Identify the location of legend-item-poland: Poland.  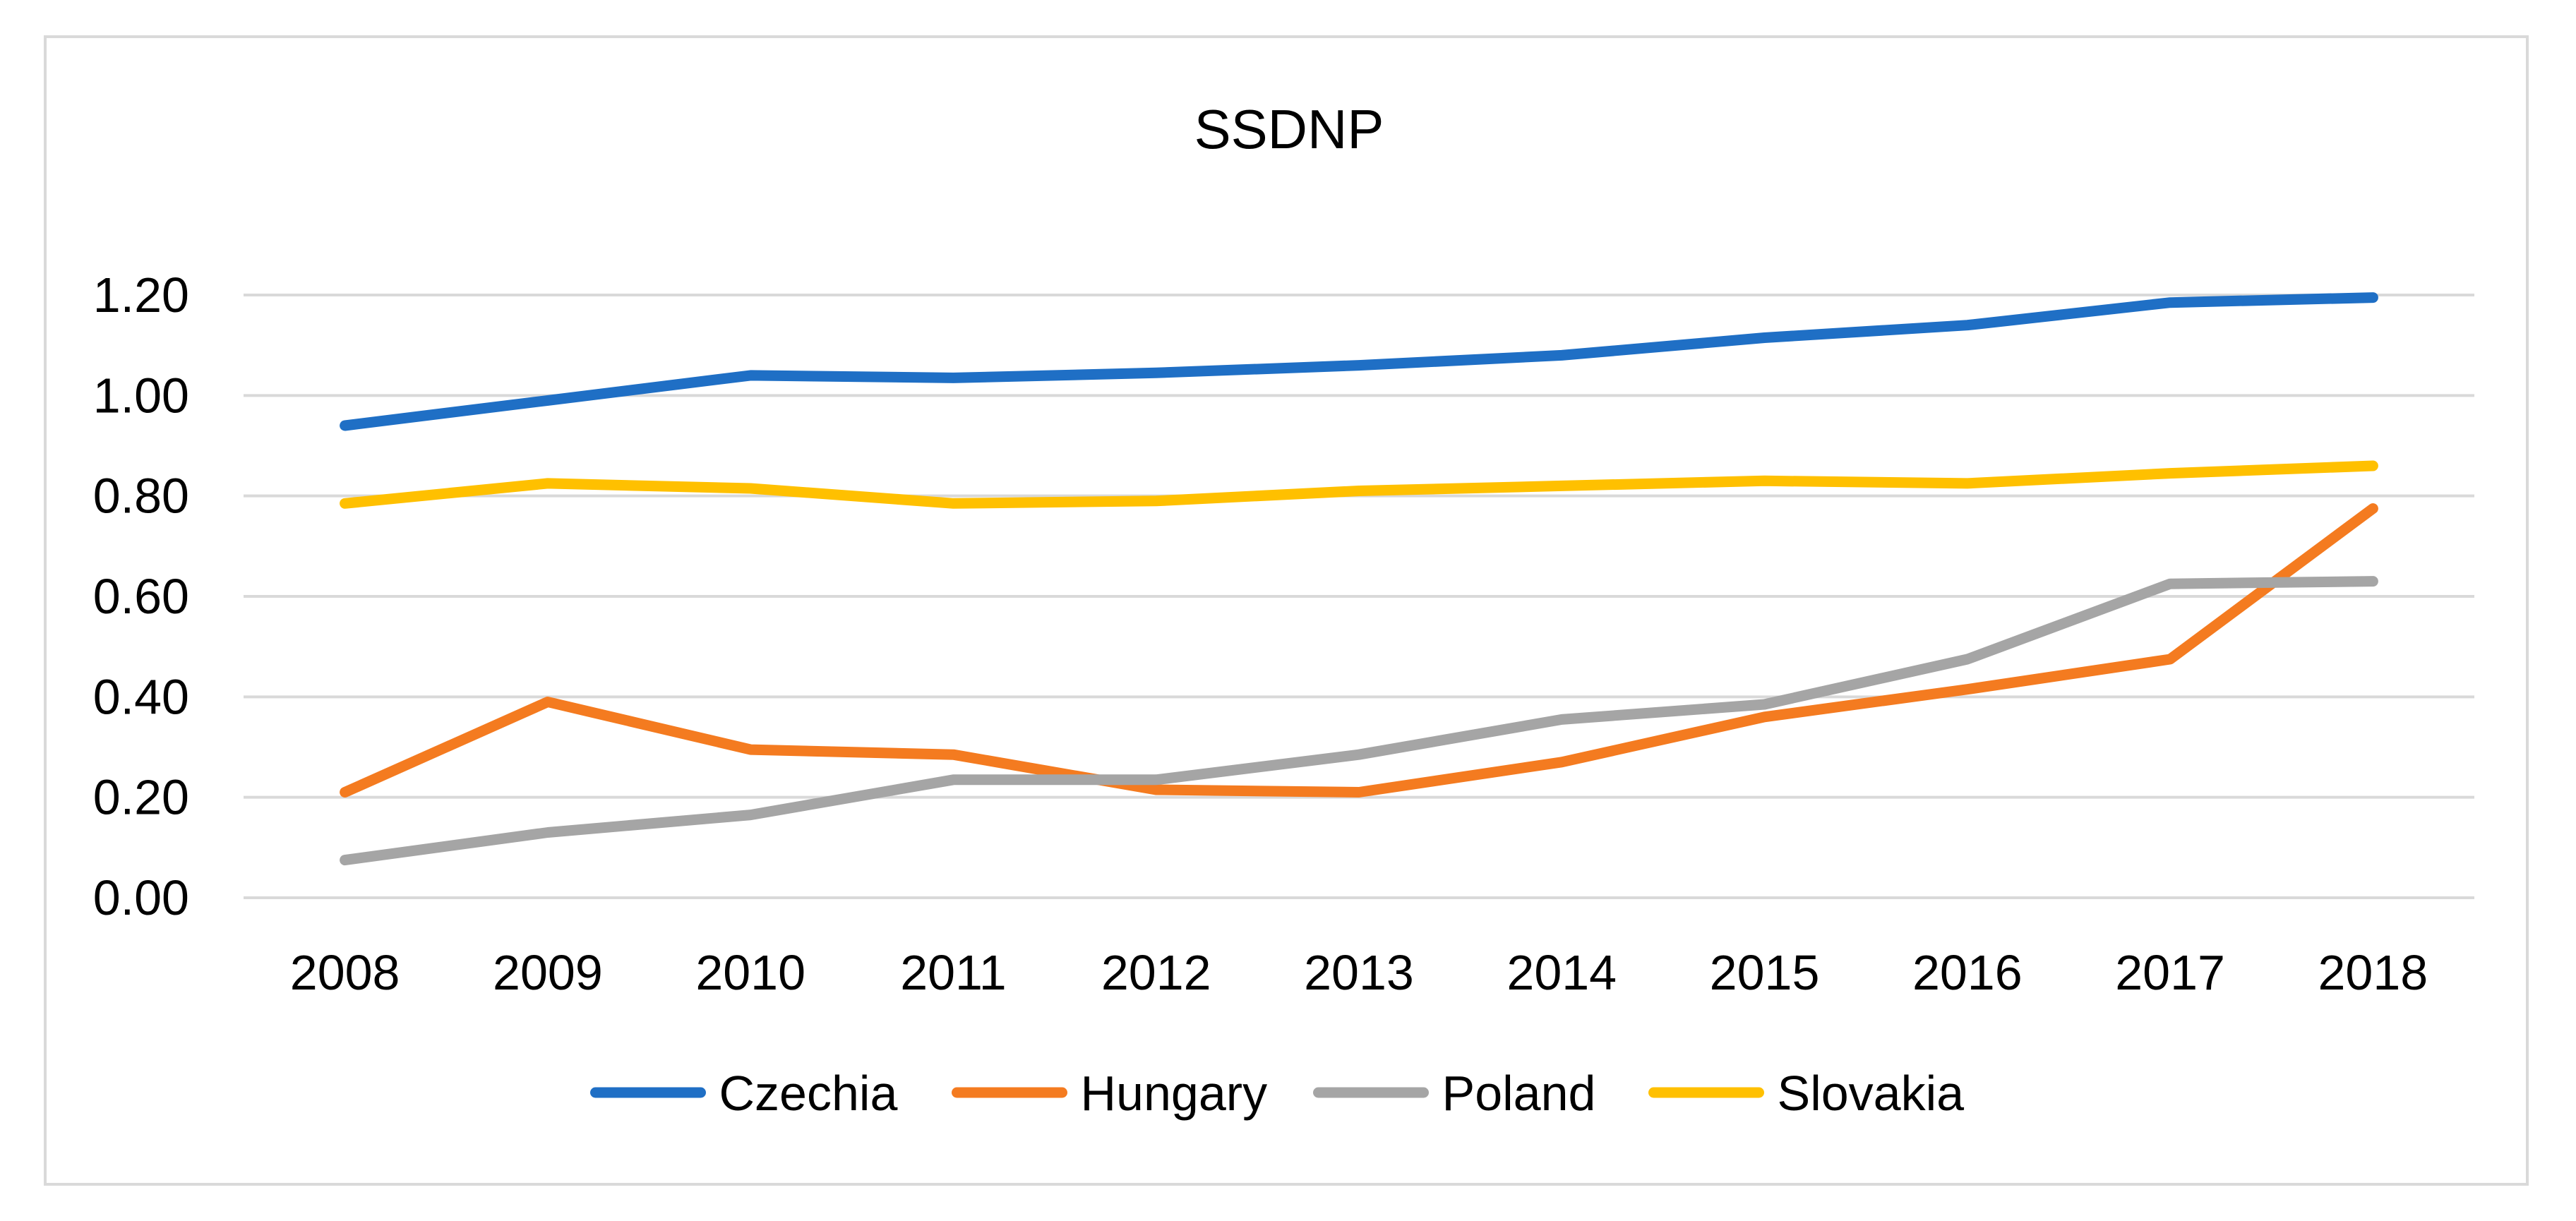
(1454, 1093).